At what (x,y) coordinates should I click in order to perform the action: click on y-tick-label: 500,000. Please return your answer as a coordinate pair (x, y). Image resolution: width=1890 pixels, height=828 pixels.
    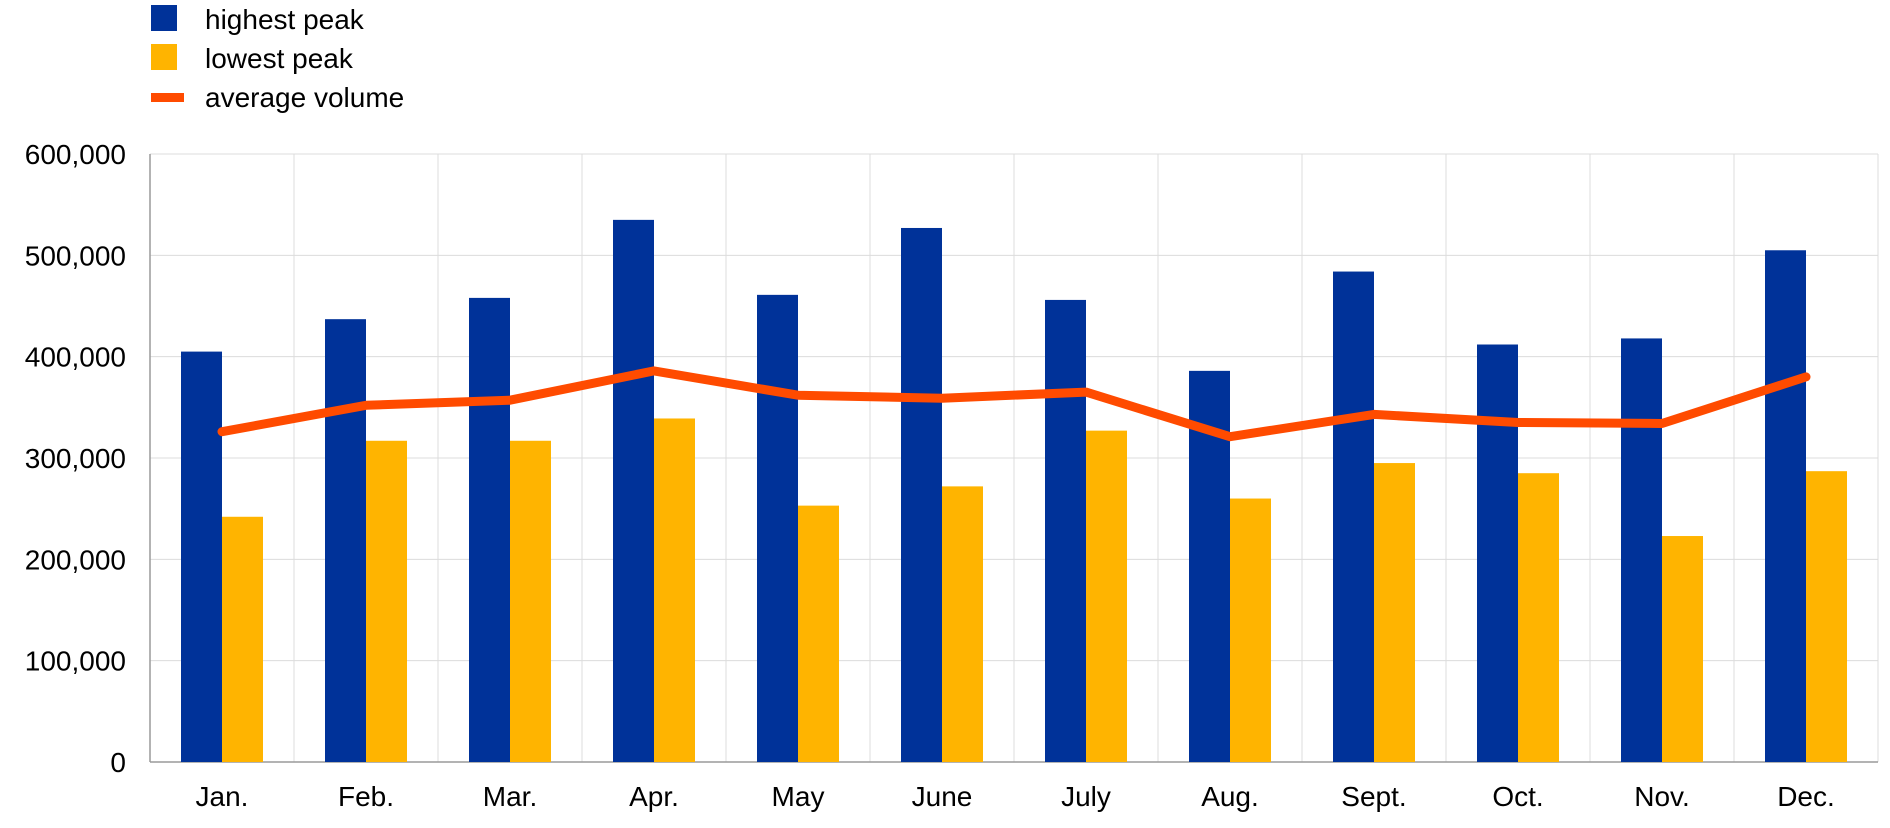
    Looking at the image, I should click on (75, 255).